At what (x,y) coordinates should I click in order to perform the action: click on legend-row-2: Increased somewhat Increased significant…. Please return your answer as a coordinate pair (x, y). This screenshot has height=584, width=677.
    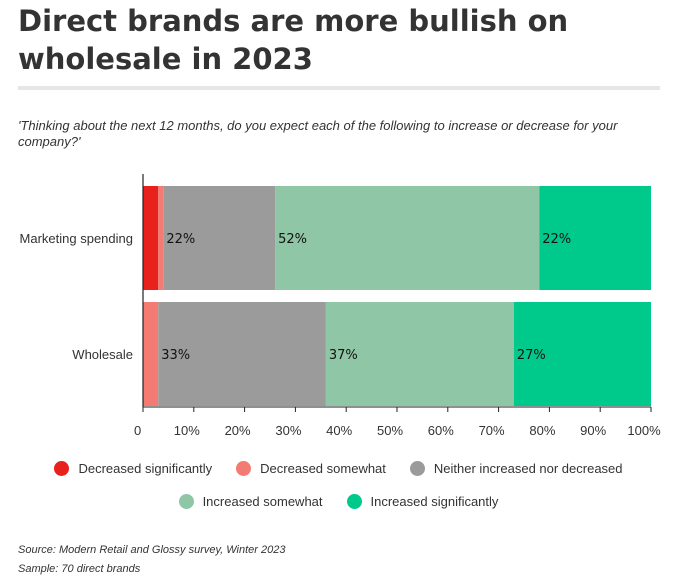
    Looking at the image, I should click on (338, 501).